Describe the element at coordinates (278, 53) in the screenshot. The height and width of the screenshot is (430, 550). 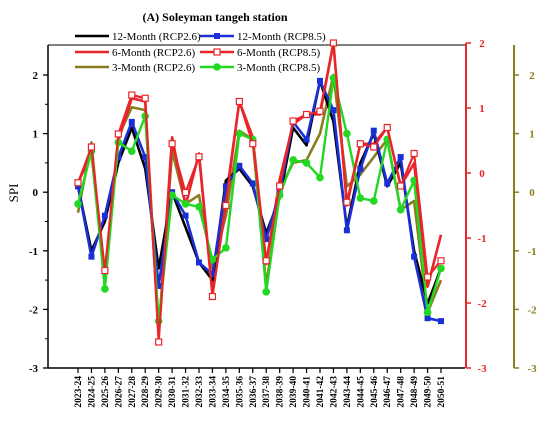
I see `legend-label: 6-Month (RCP8.5)` at that location.